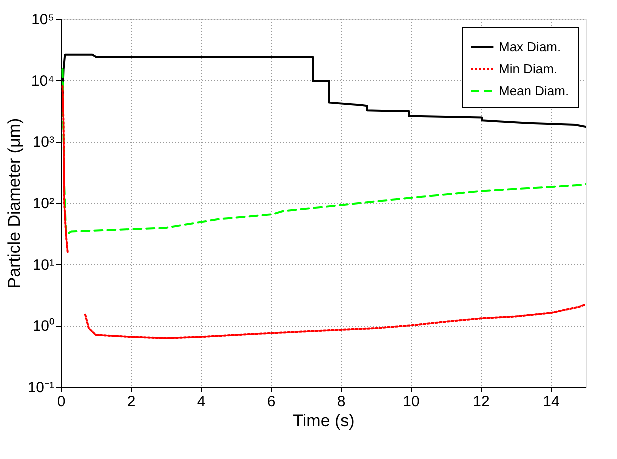 The image size is (617, 459). Describe the element at coordinates (131, 402) in the screenshot. I see `x-tick-label: 2` at that location.